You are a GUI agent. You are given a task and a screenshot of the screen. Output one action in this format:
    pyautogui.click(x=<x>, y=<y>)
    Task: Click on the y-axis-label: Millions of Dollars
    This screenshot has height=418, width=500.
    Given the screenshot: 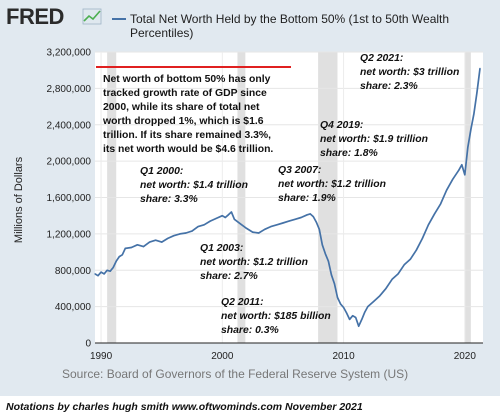 What is the action you would take?
    pyautogui.click(x=19, y=199)
    